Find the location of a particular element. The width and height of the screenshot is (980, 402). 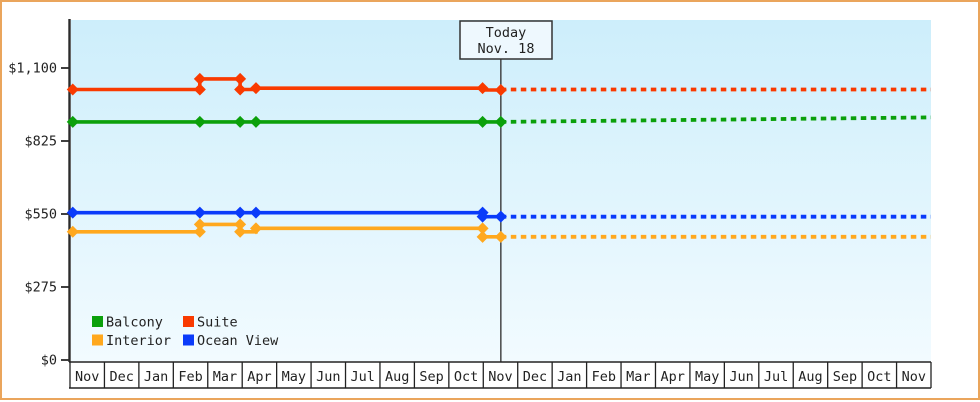

legend-swatch-interior is located at coordinates (97, 340).